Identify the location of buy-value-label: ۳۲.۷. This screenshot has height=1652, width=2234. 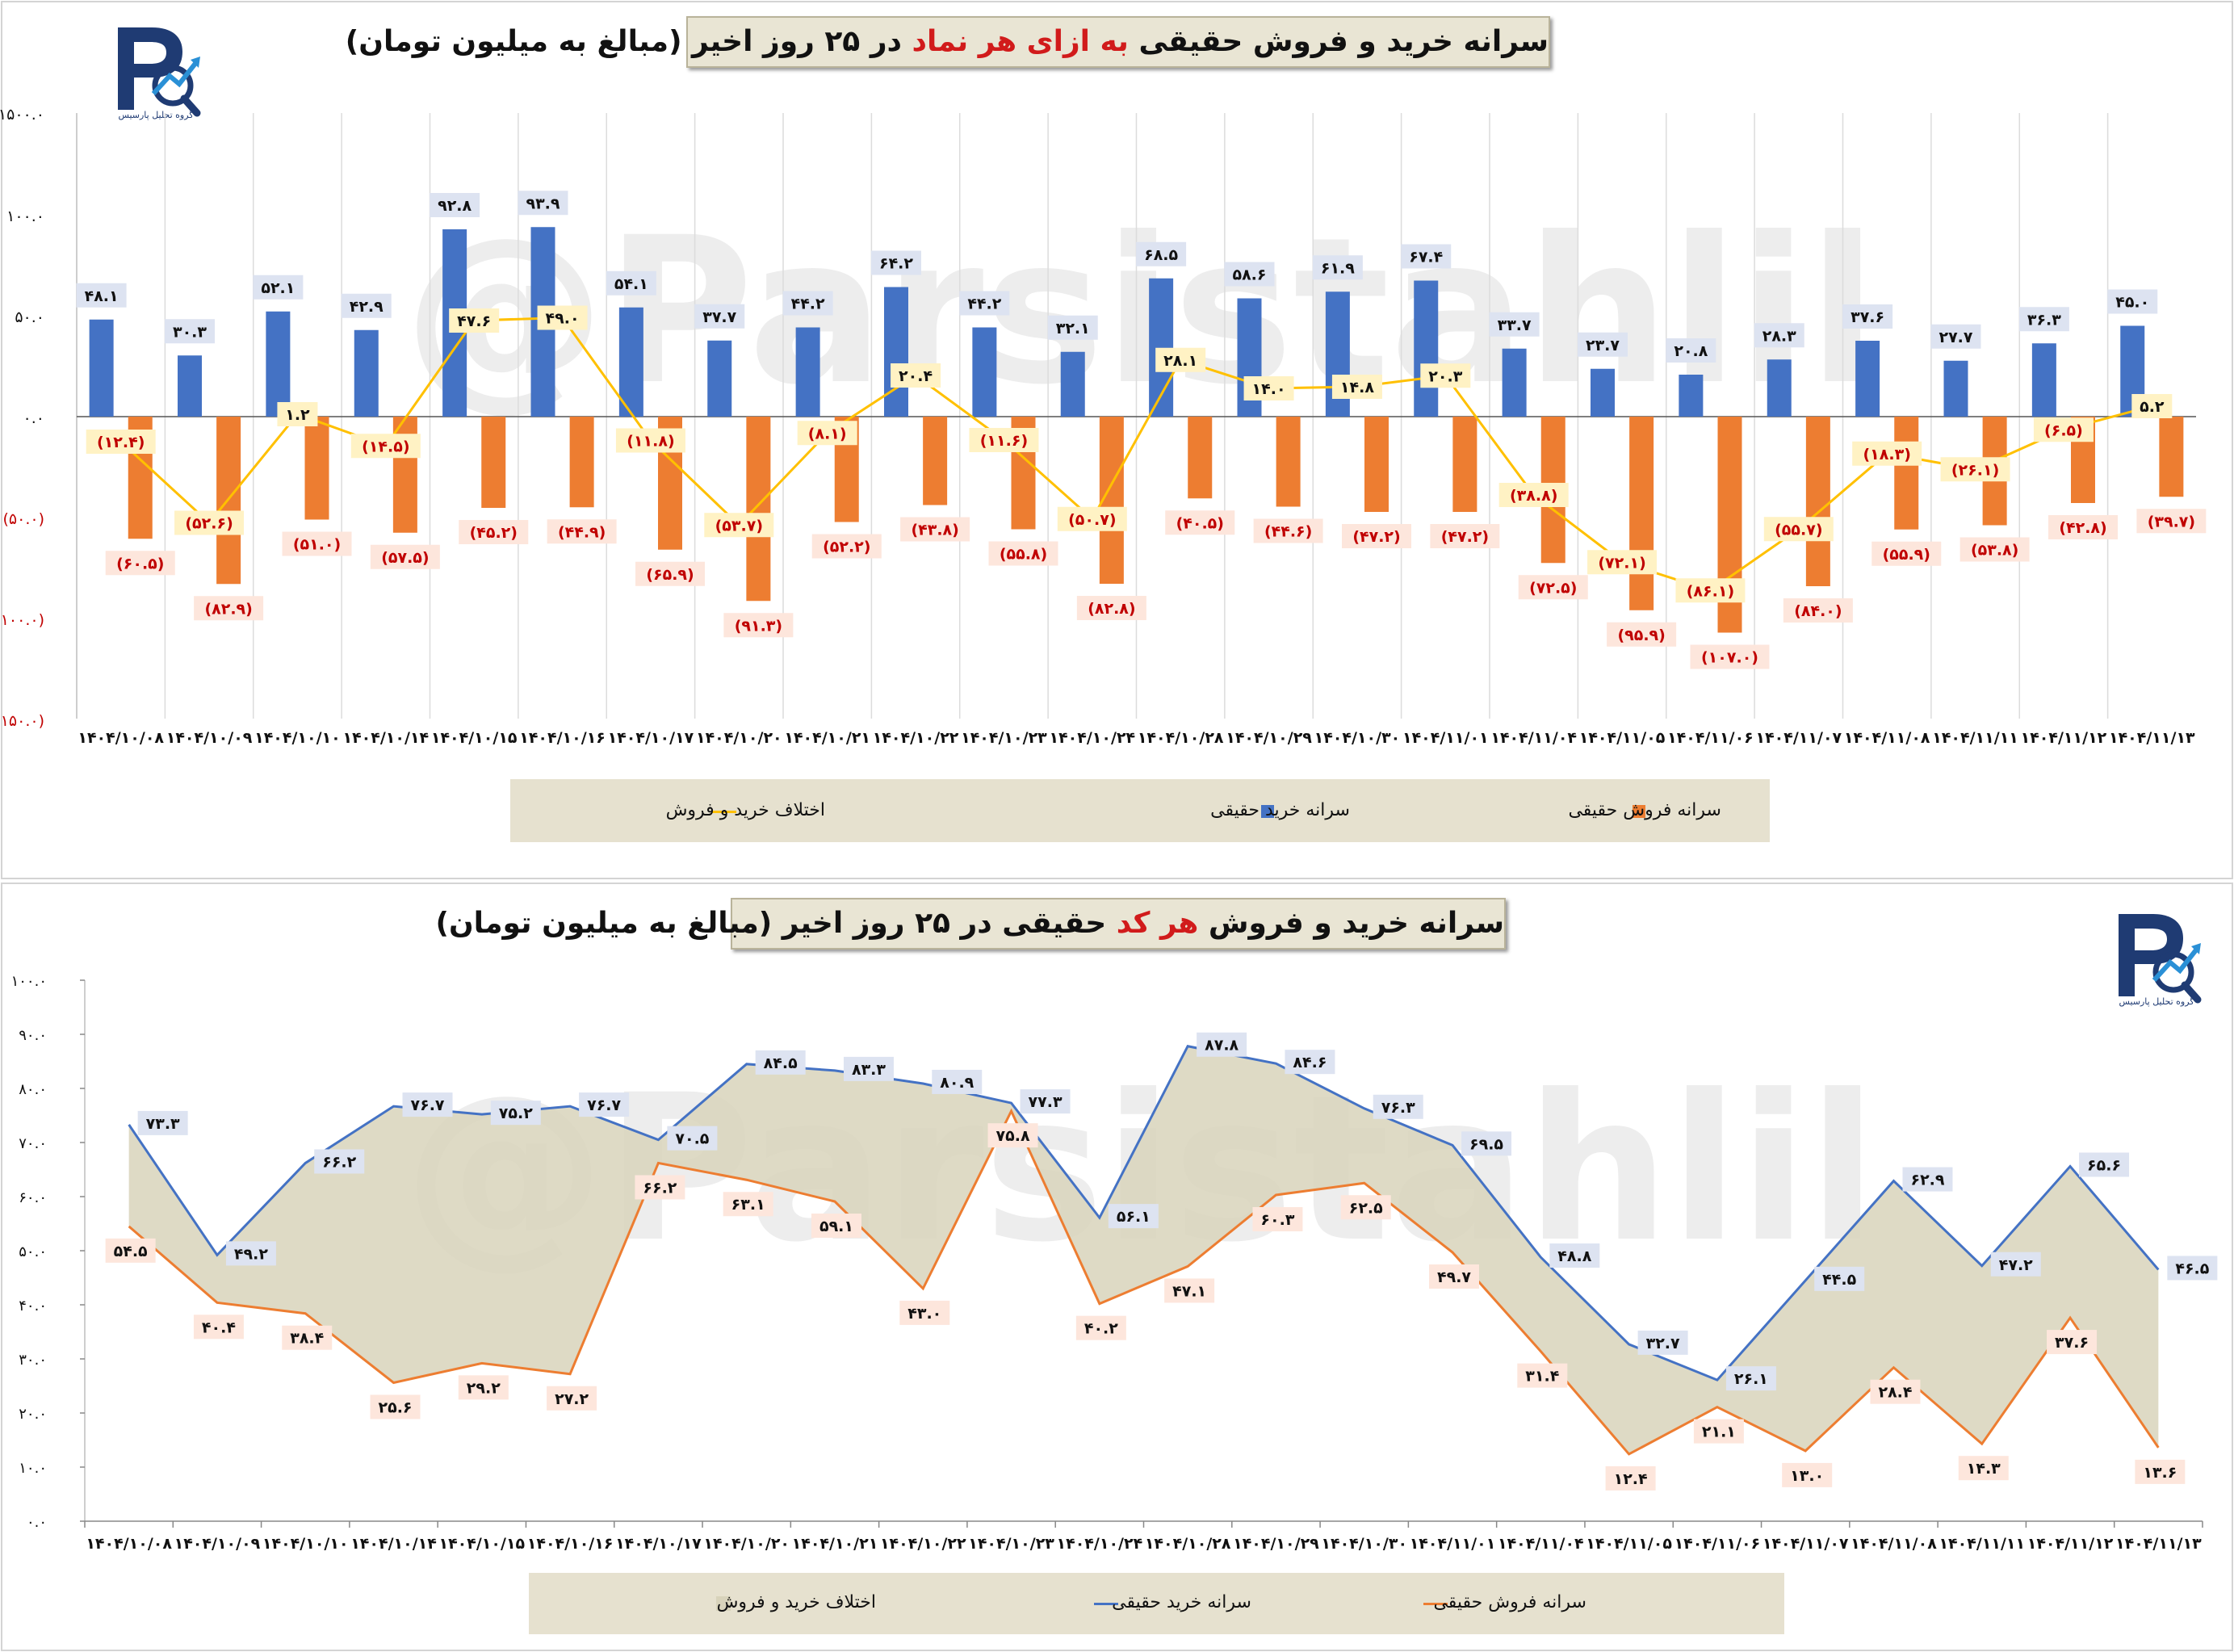
(1663, 1343).